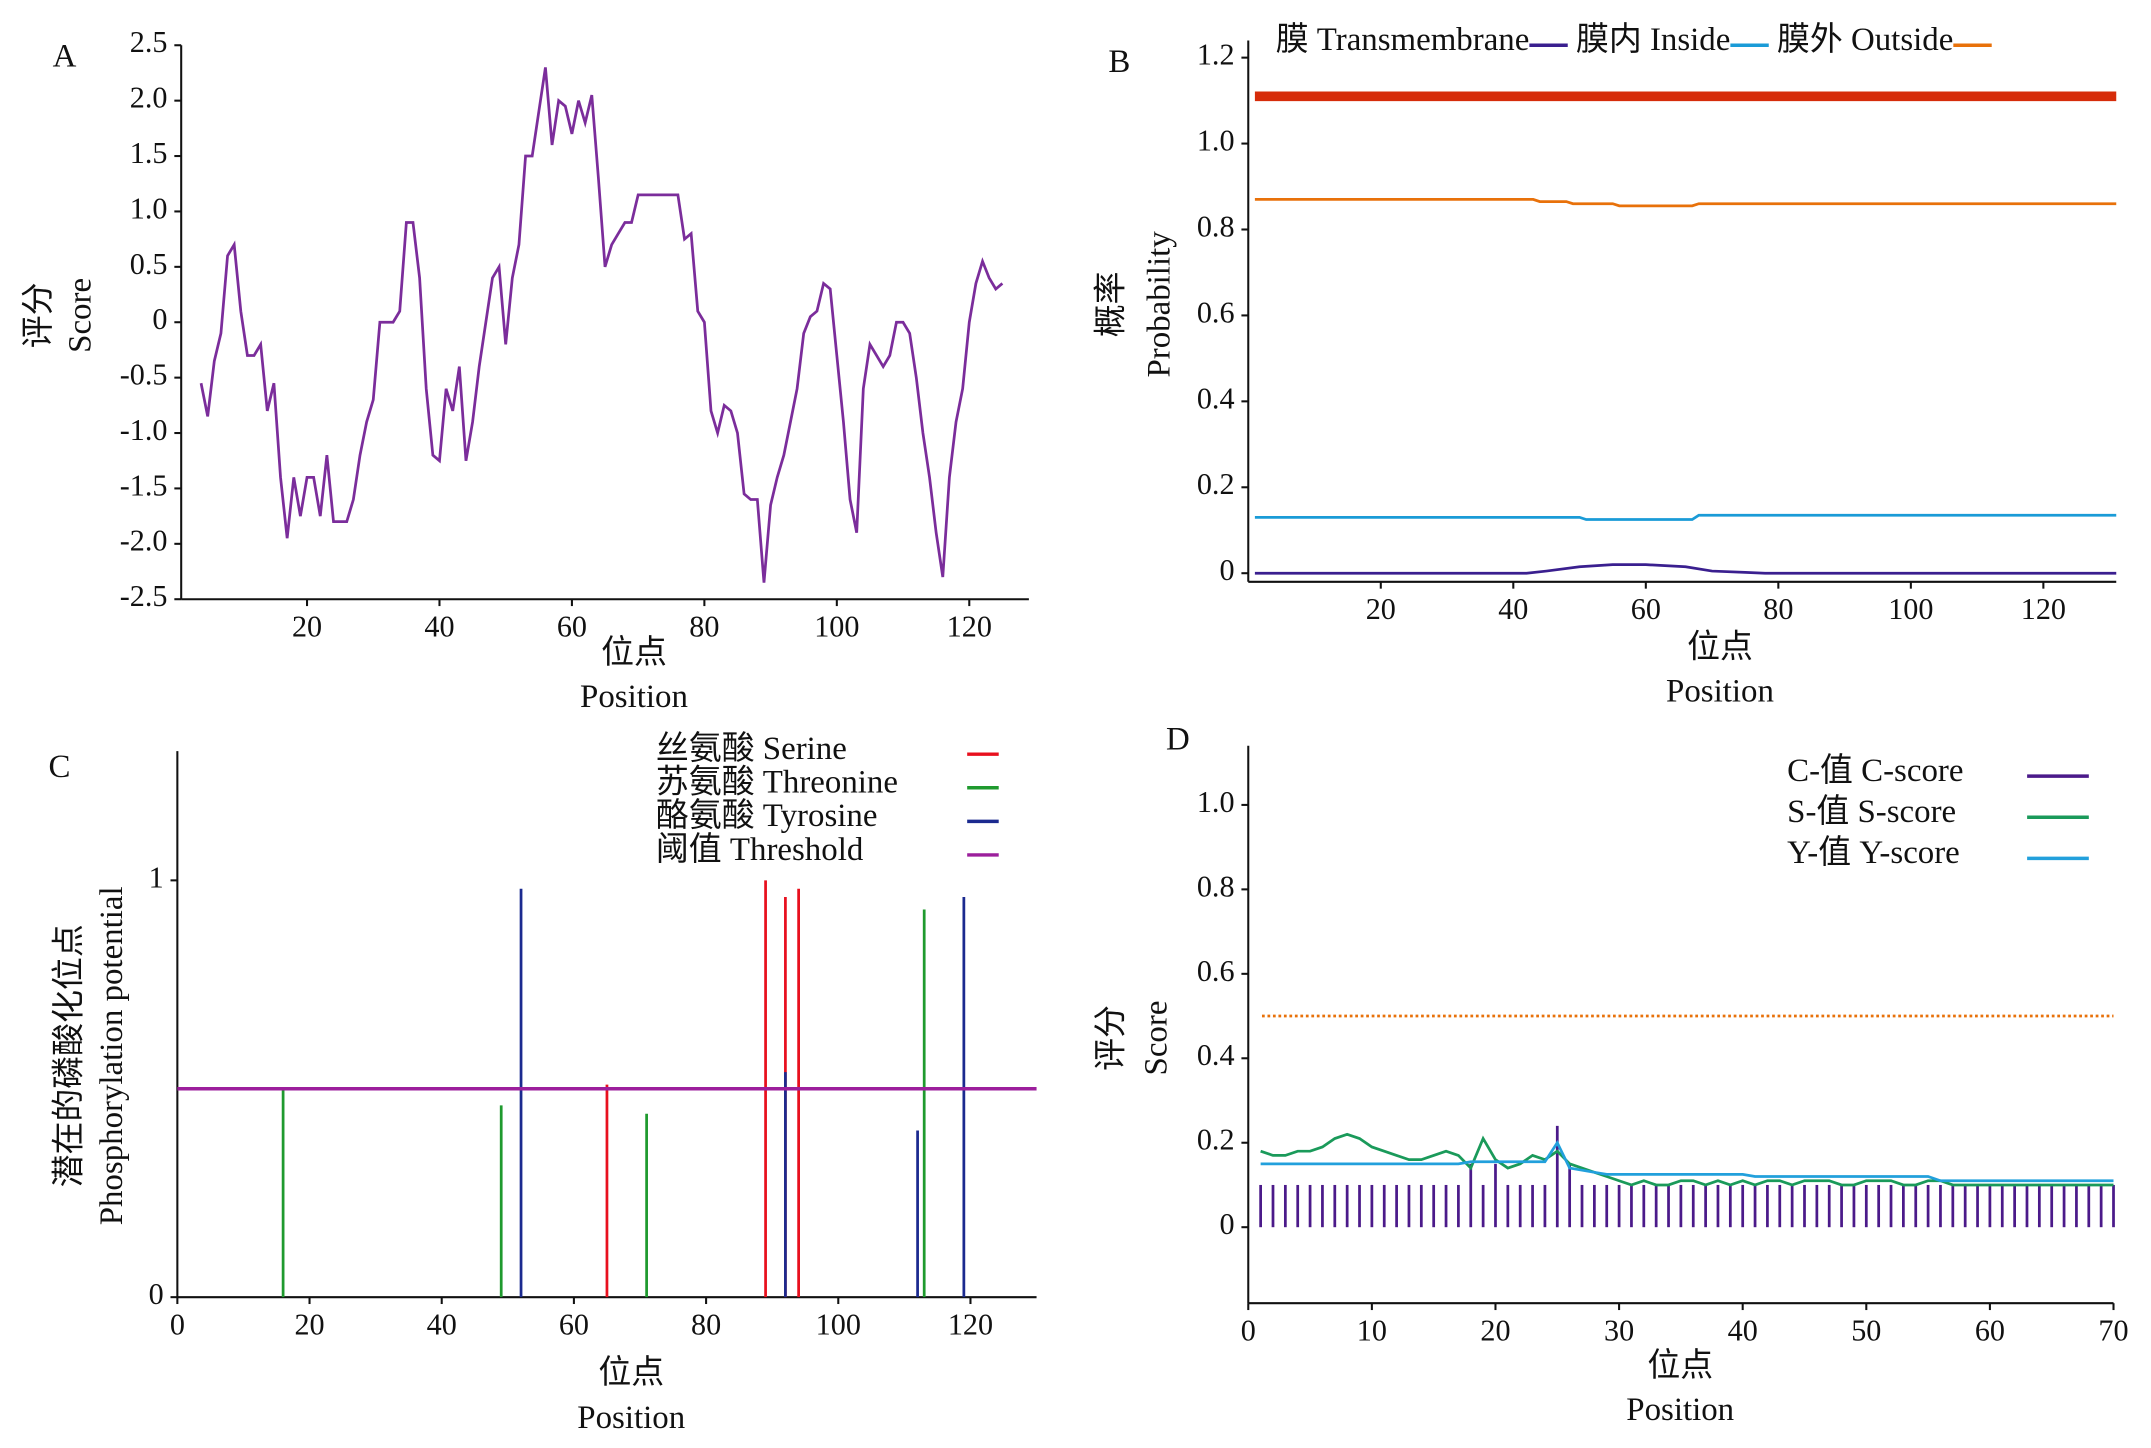  Describe the element at coordinates (1619, 1330) in the screenshot. I see `x-tick-label: 30` at that location.